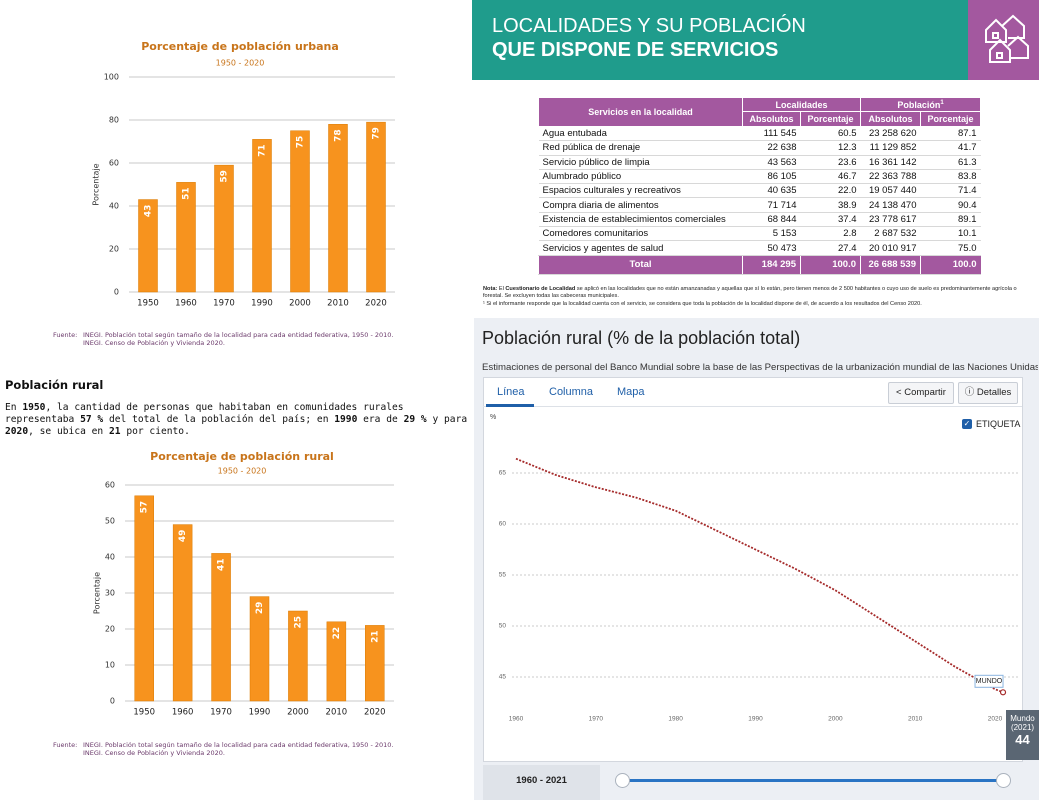 This screenshot has width=1039, height=800. What do you see at coordinates (890, 119) in the screenshot?
I see `column-header: Absolutos` at bounding box center [890, 119].